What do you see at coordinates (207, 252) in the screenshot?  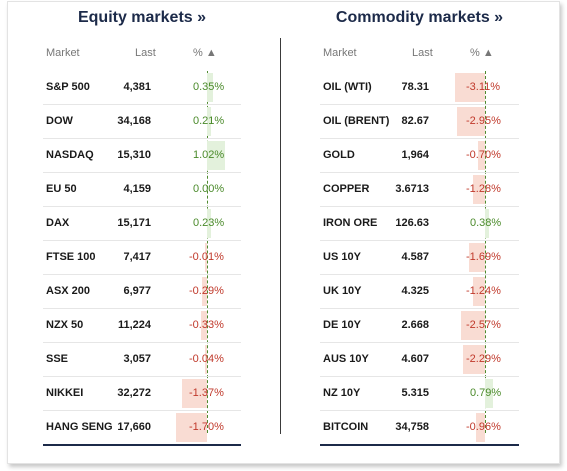 I see `equity-zero-line` at bounding box center [207, 252].